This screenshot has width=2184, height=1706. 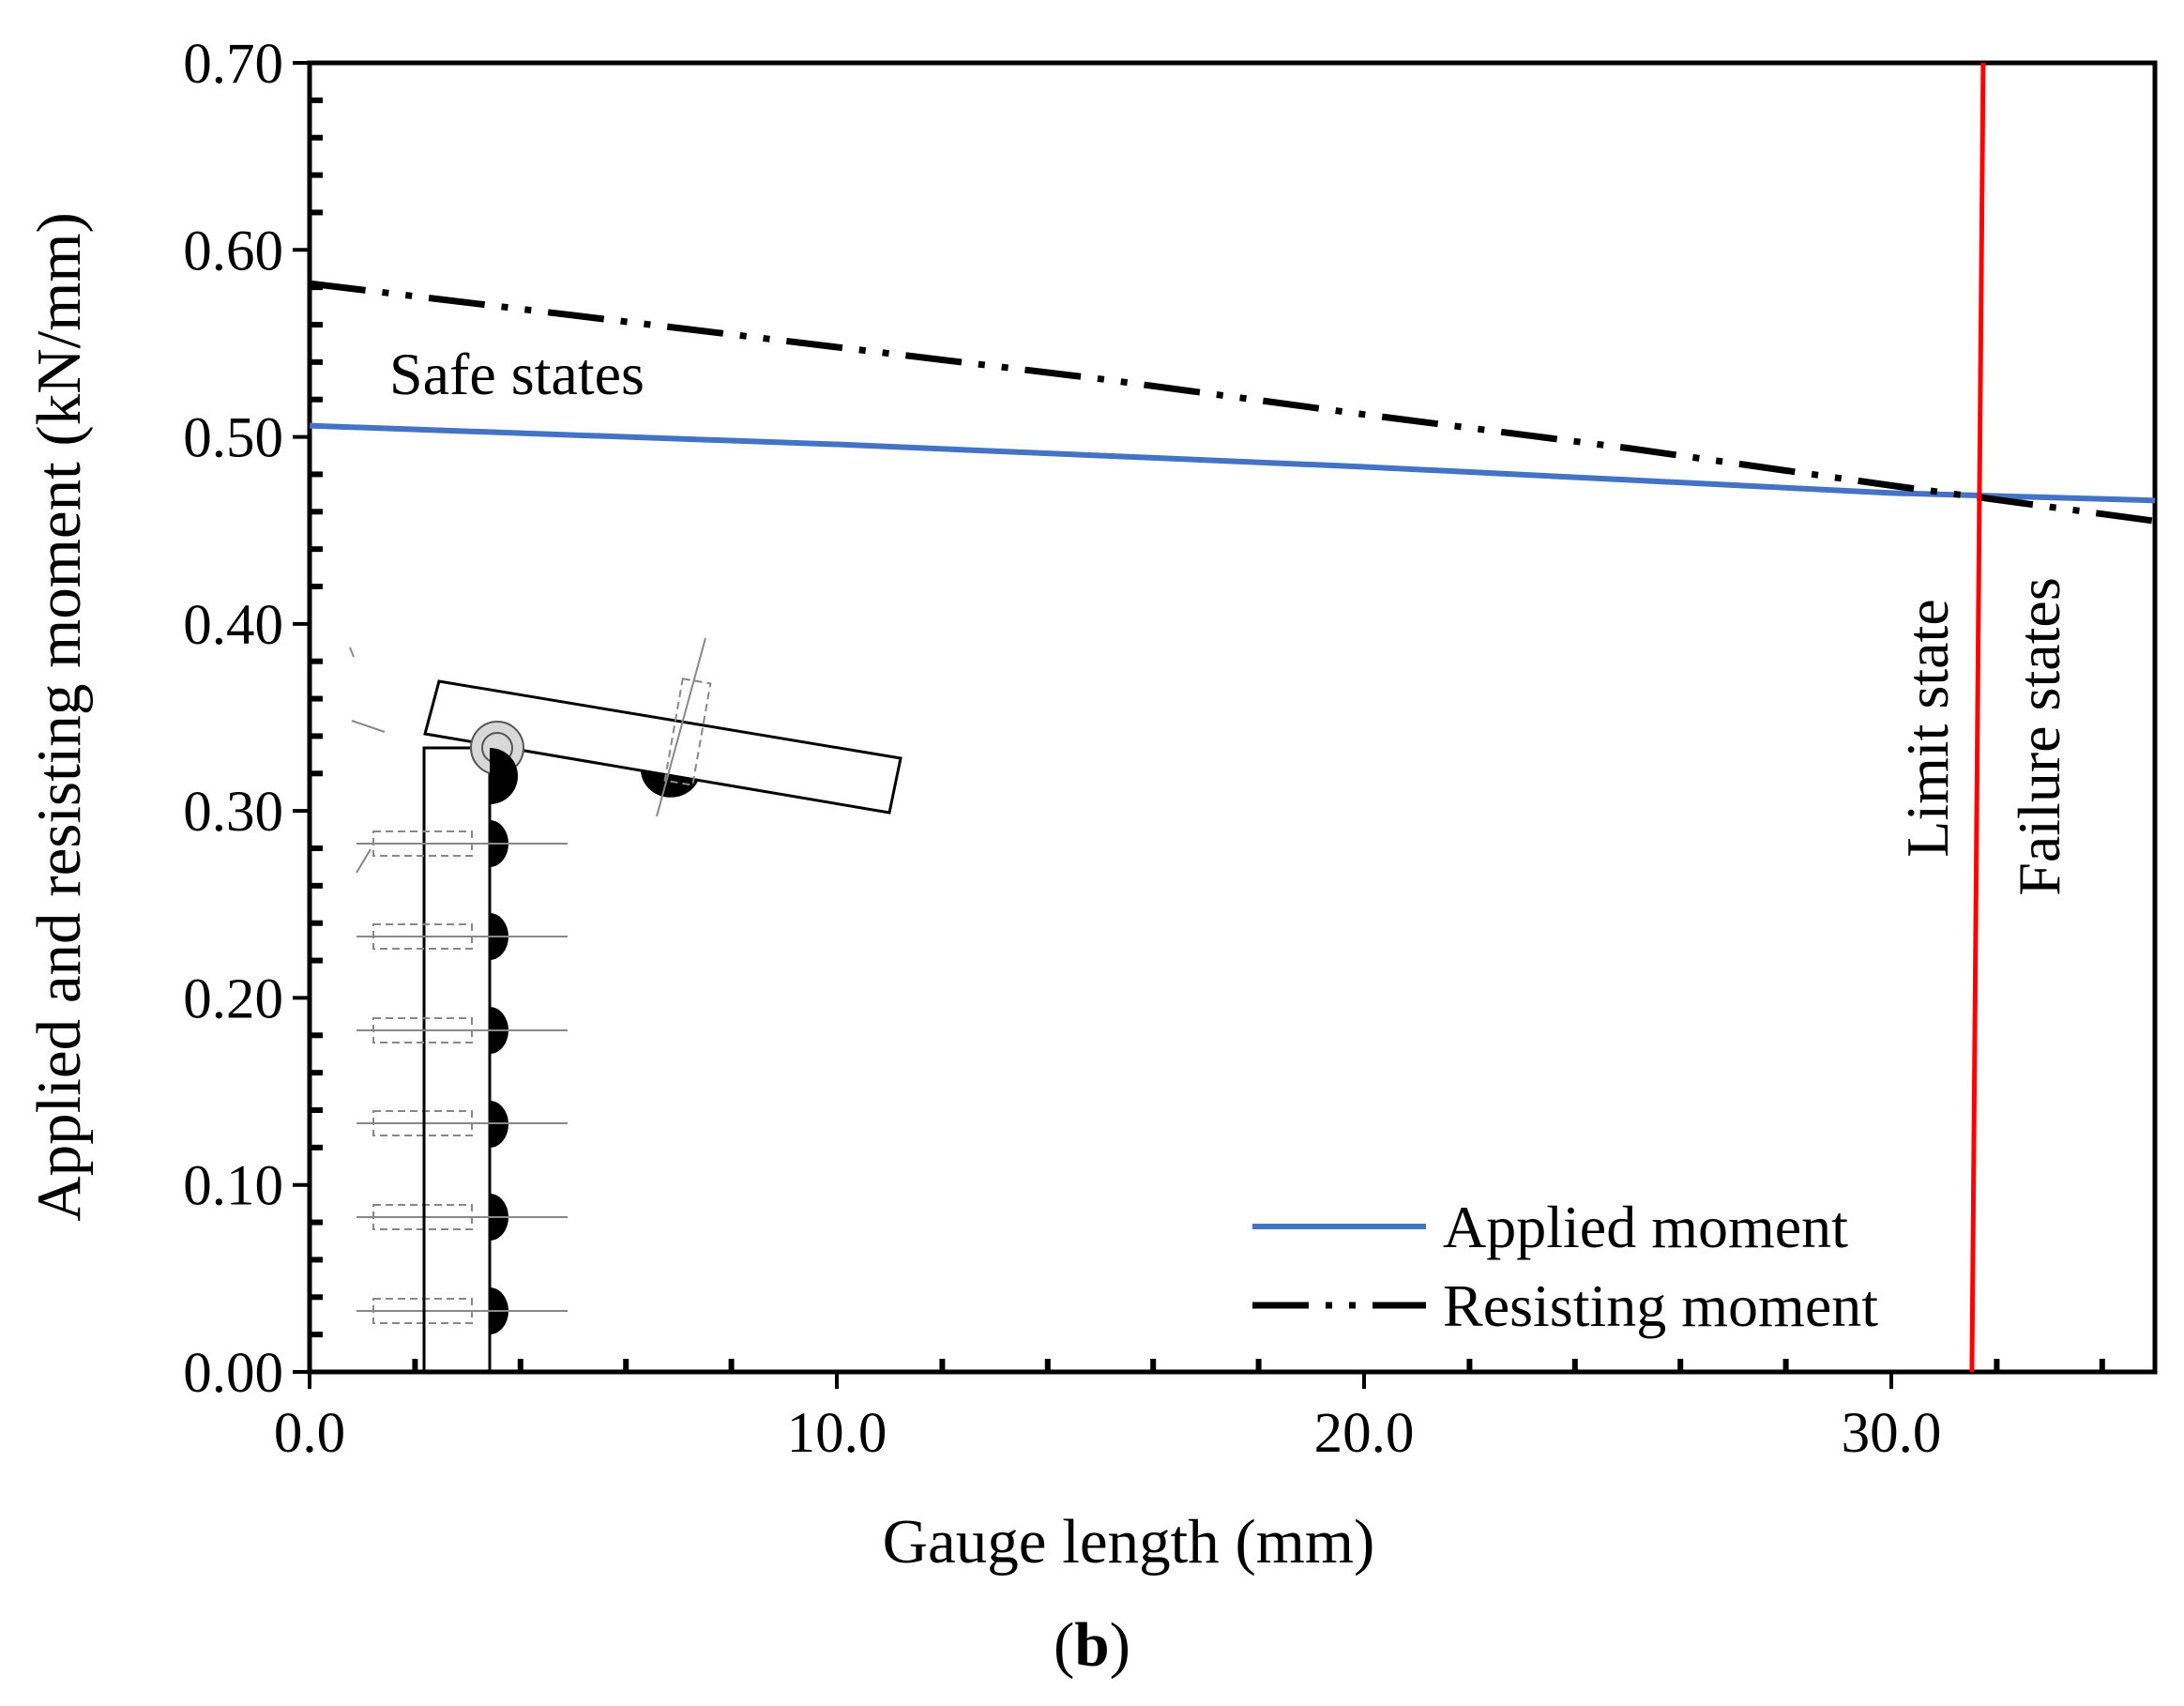 What do you see at coordinates (1108, 1433) in the screenshot?
I see `x-tick-labels: 0.0 10.0 20.0 30.0` at bounding box center [1108, 1433].